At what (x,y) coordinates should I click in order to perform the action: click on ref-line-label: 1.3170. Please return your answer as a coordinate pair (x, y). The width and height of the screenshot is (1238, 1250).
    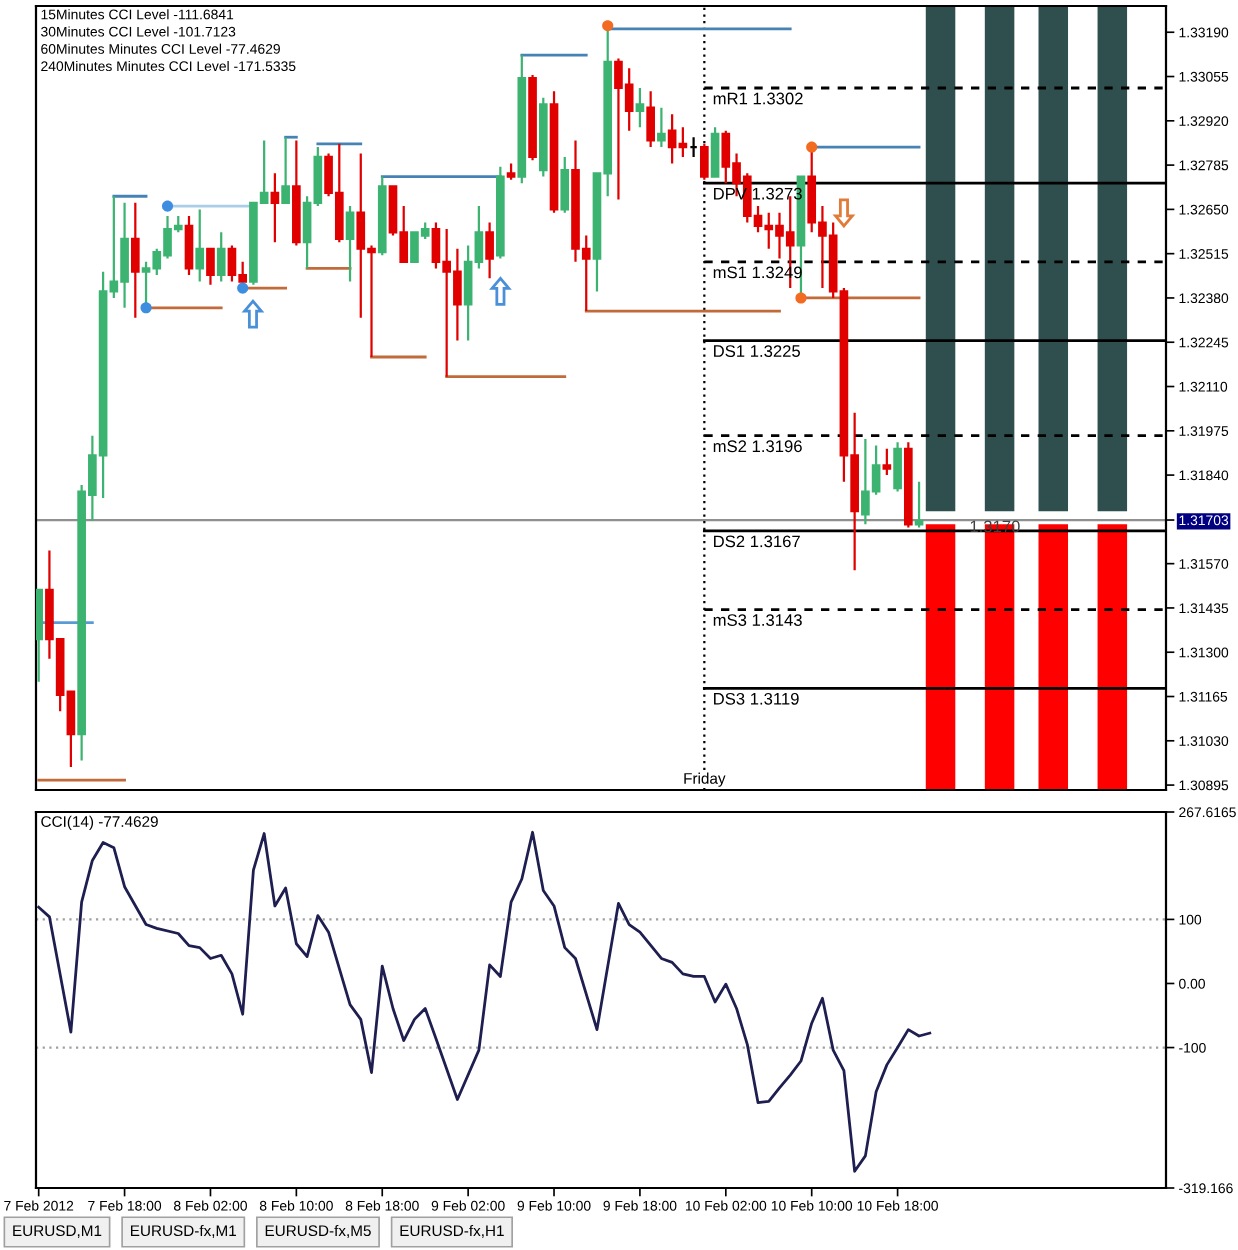
    Looking at the image, I should click on (995, 526).